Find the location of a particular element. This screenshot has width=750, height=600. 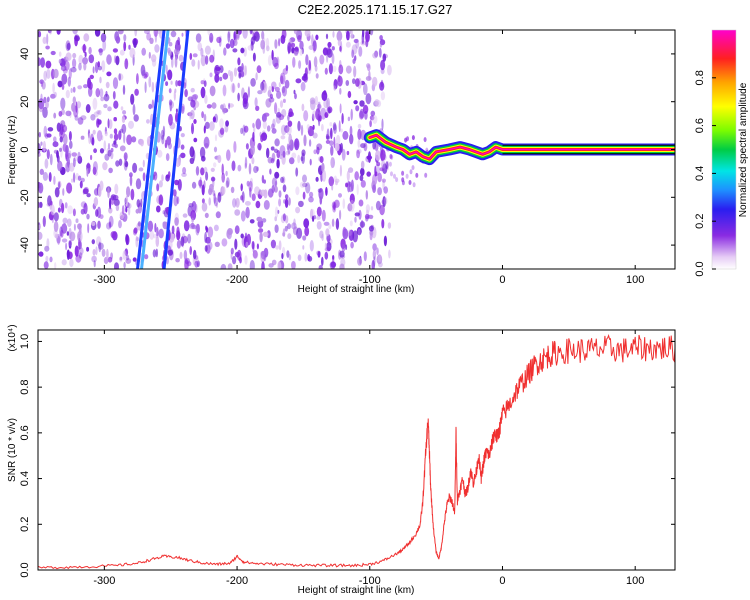

snr-xlabel: Height of straight line (km) is located at coordinates (356, 590).